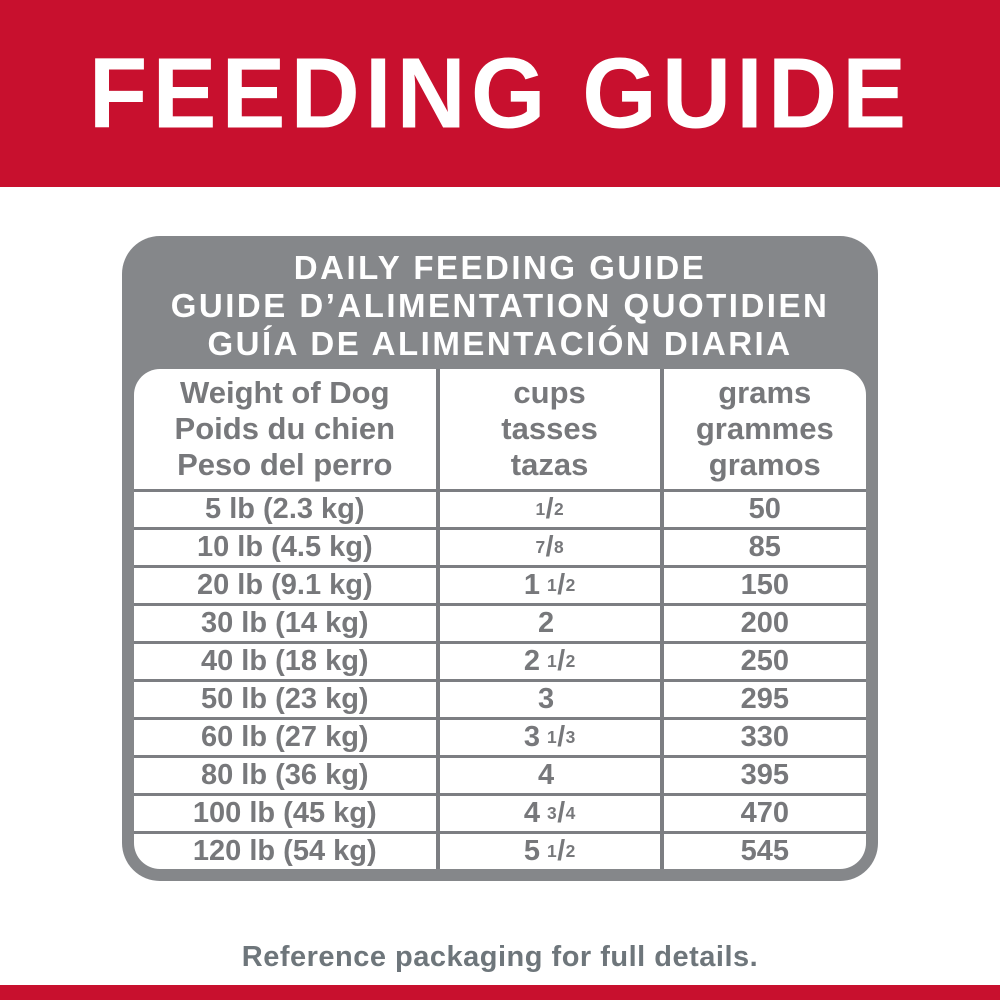  Describe the element at coordinates (285, 850) in the screenshot. I see `weight-cell: 120 lb (54 kg)` at that location.